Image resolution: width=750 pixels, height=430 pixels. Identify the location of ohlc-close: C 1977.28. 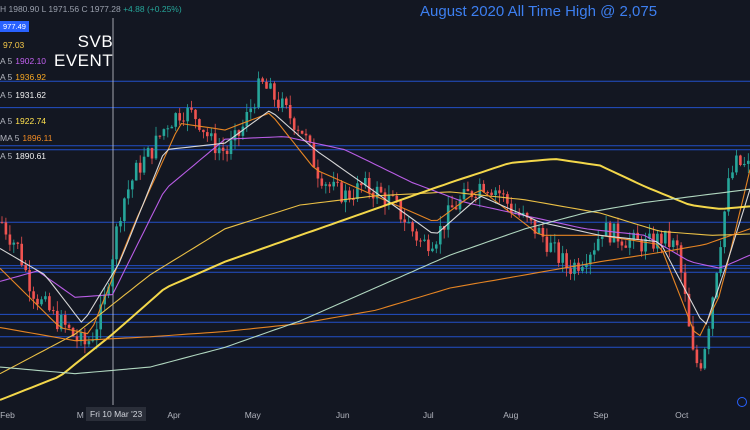
(101, 9).